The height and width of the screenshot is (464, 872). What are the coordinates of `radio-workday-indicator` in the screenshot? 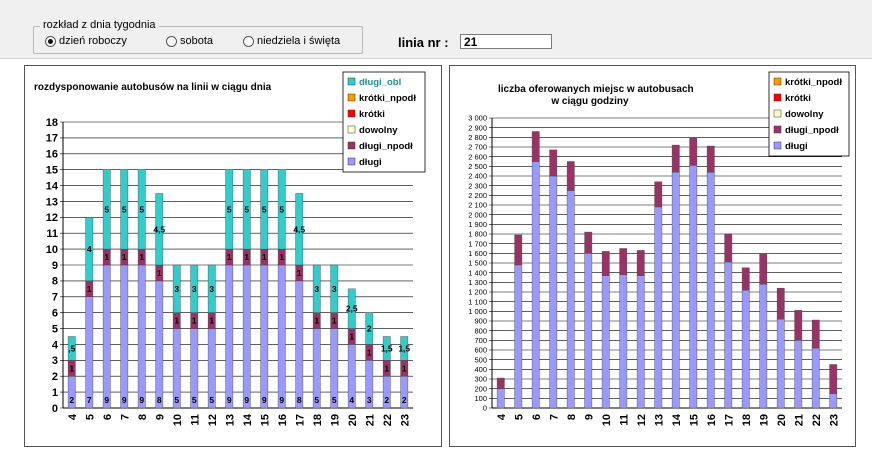 It's located at (50, 41).